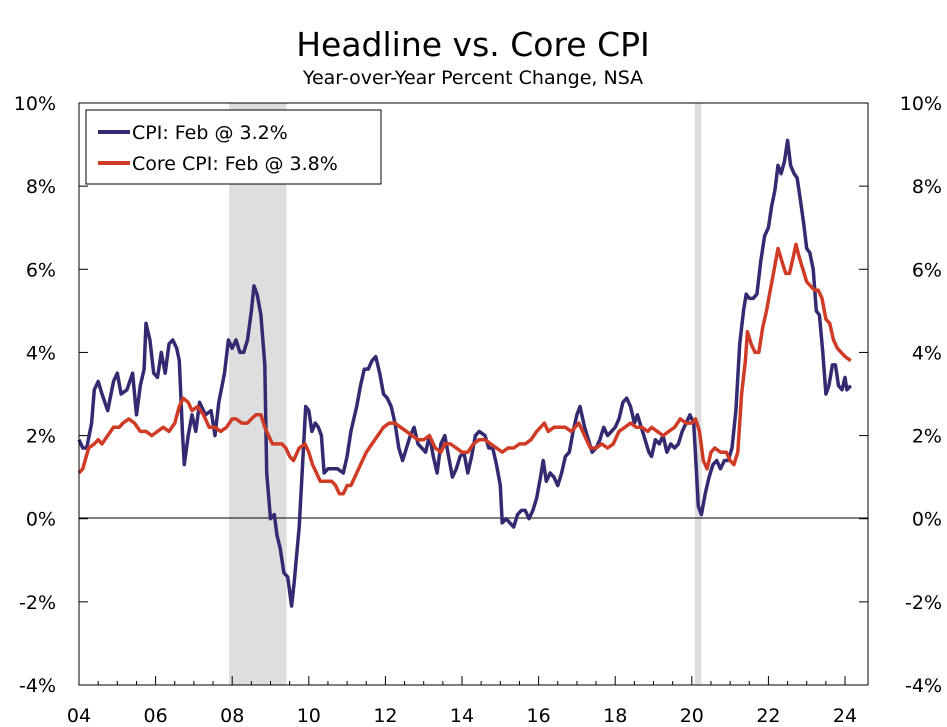 The height and width of the screenshot is (727, 947). Describe the element at coordinates (462, 716) in the screenshot. I see `x-tick-label: 14` at that location.